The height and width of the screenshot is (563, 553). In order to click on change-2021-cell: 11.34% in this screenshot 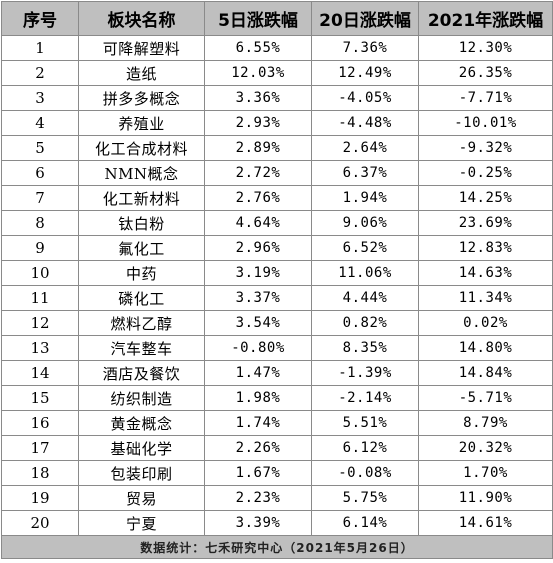, I will do `click(485, 298)`.